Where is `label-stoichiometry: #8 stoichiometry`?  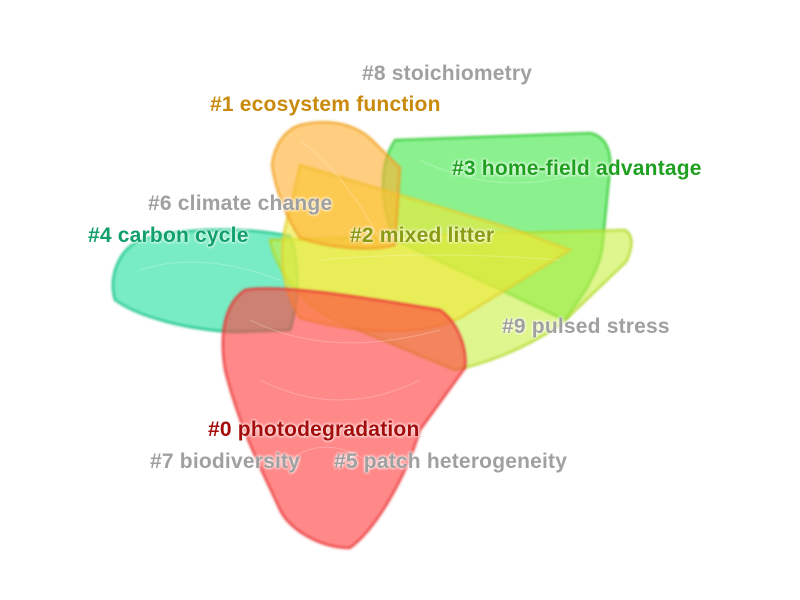
label-stoichiometry: #8 stoichiometry is located at coordinates (447, 73).